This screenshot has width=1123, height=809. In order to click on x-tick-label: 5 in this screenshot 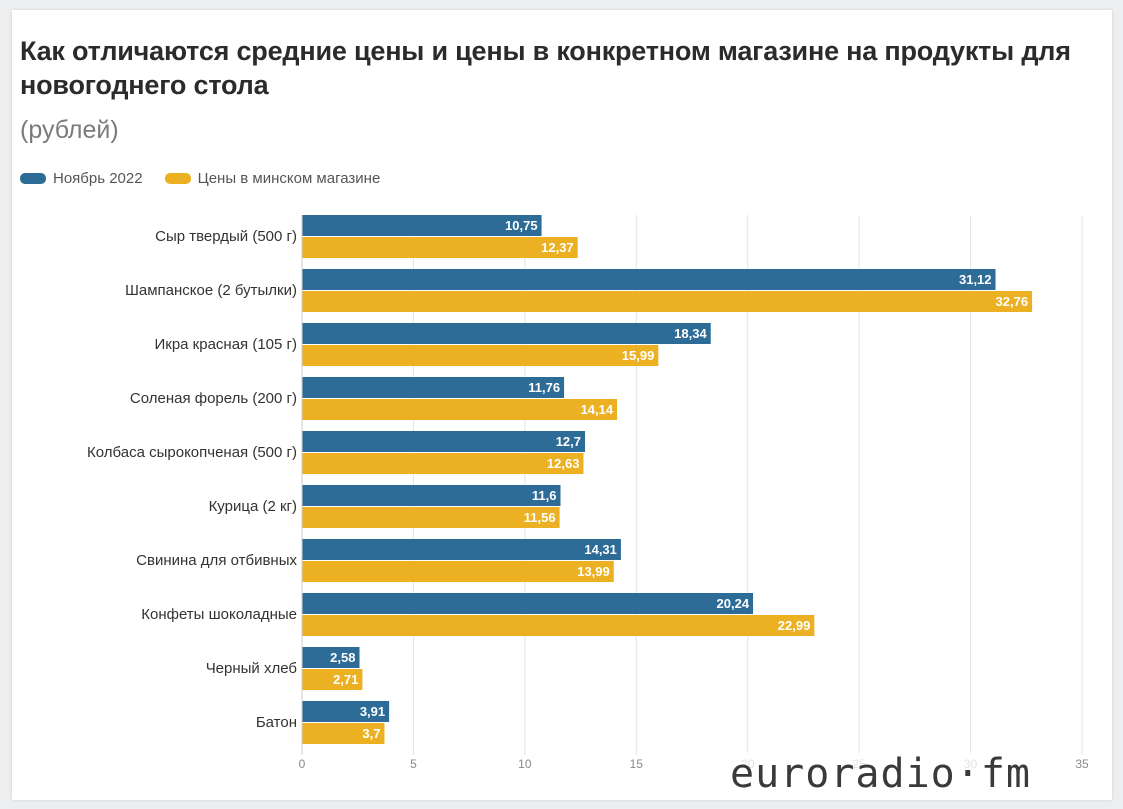, I will do `click(413, 764)`.